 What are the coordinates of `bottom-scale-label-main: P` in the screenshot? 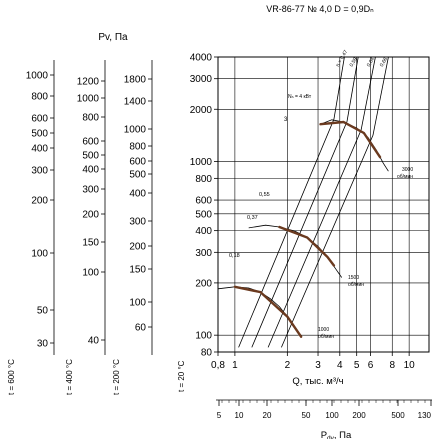 It's located at (324, 434).